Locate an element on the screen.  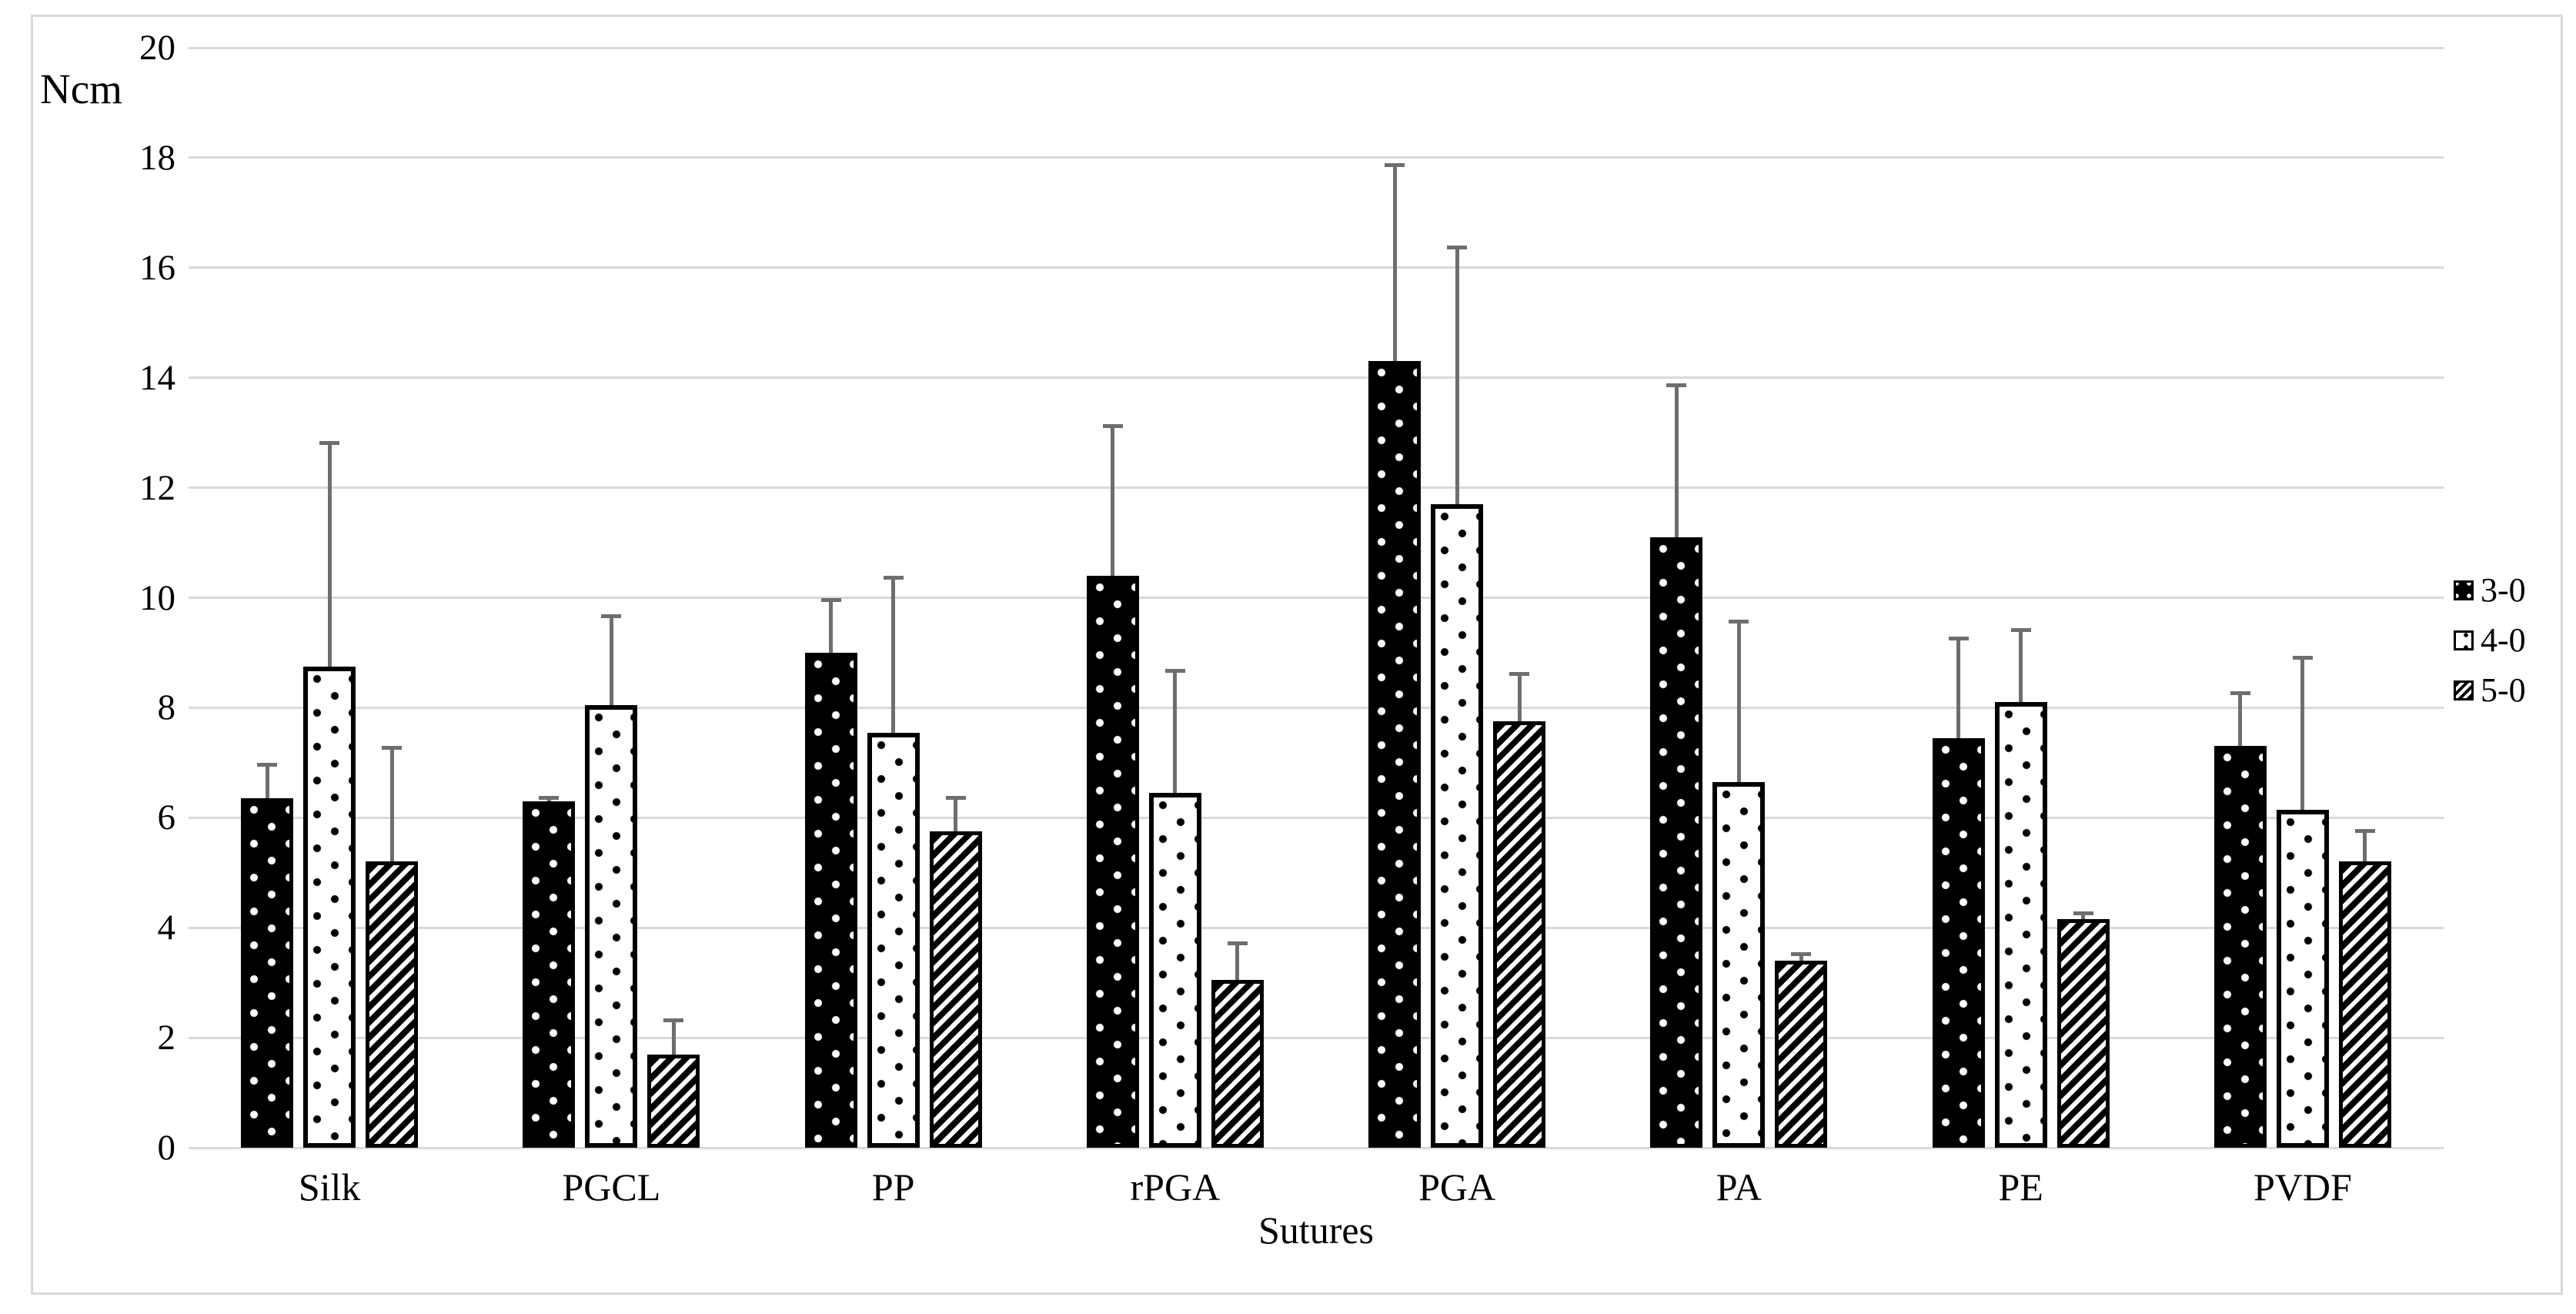
error-bar-4-0-rpga is located at coordinates (1174, 731).